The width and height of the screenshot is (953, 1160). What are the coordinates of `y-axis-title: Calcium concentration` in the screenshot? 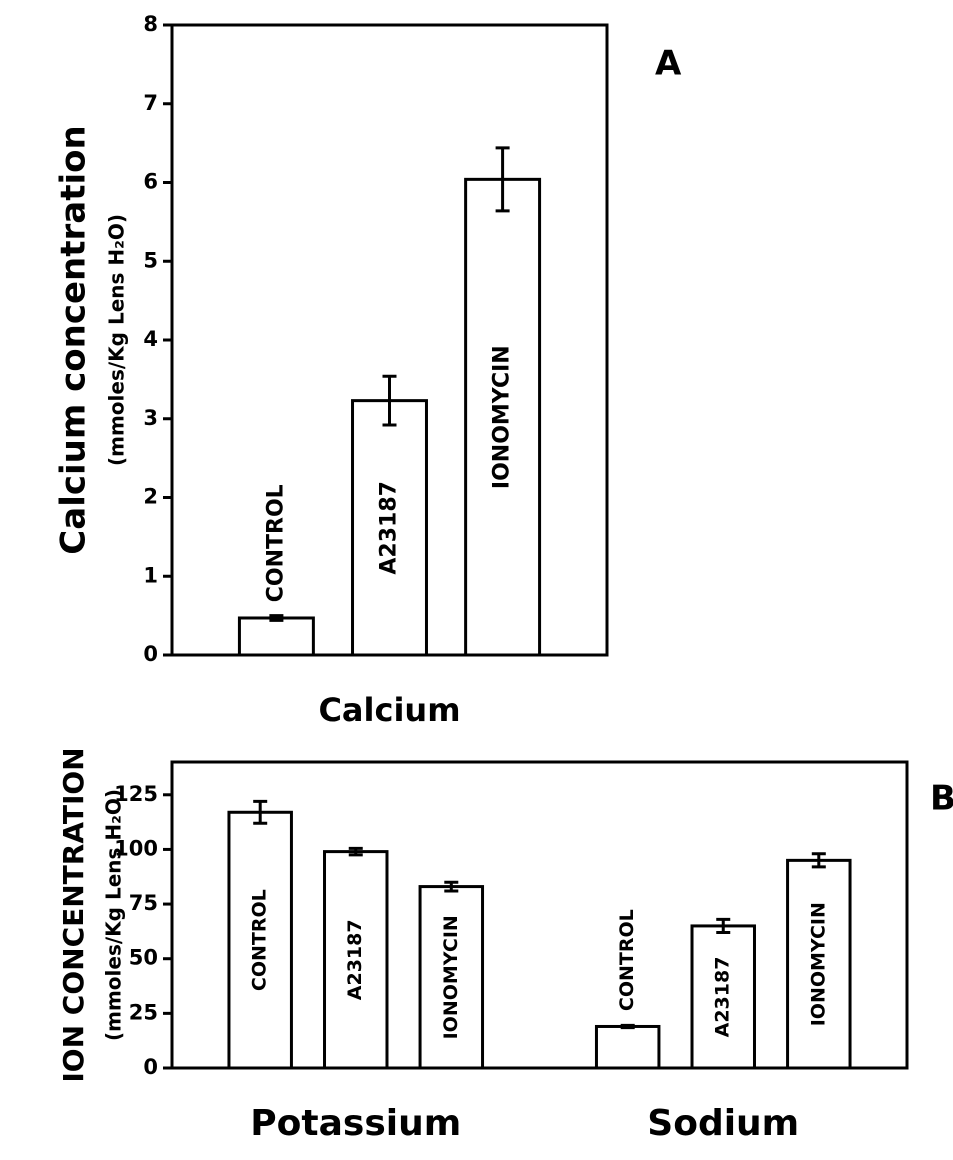 It's located at (74, 339).